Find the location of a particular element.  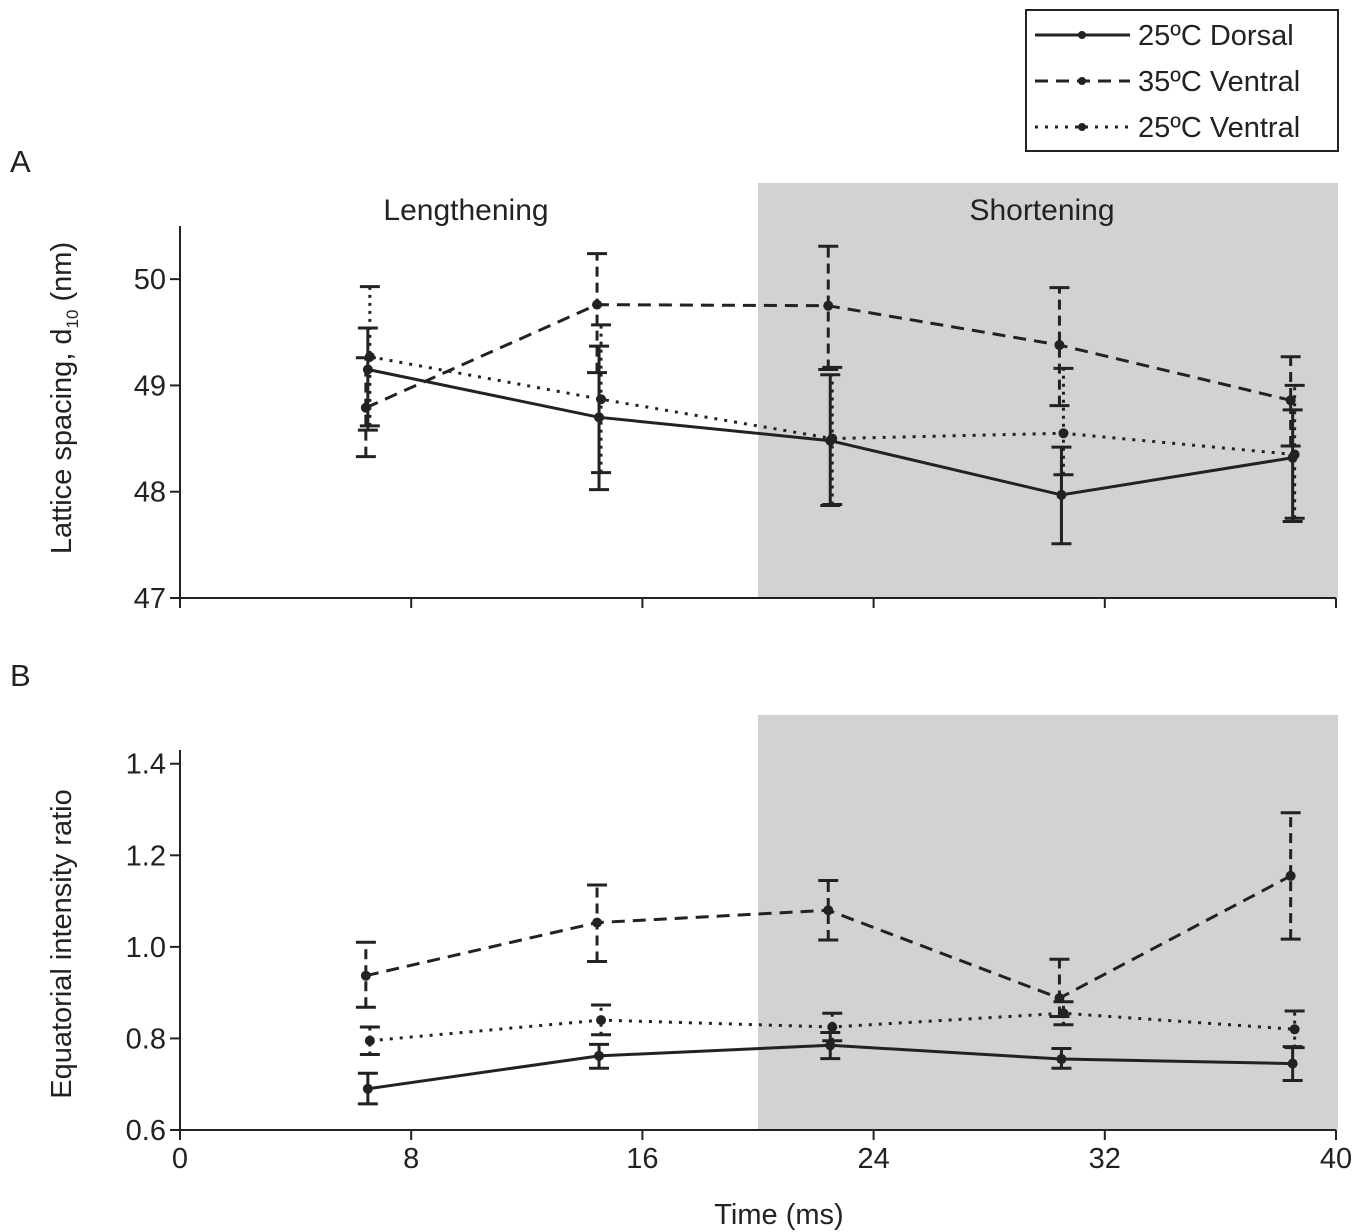

series-solid is located at coordinates (830, 1068).